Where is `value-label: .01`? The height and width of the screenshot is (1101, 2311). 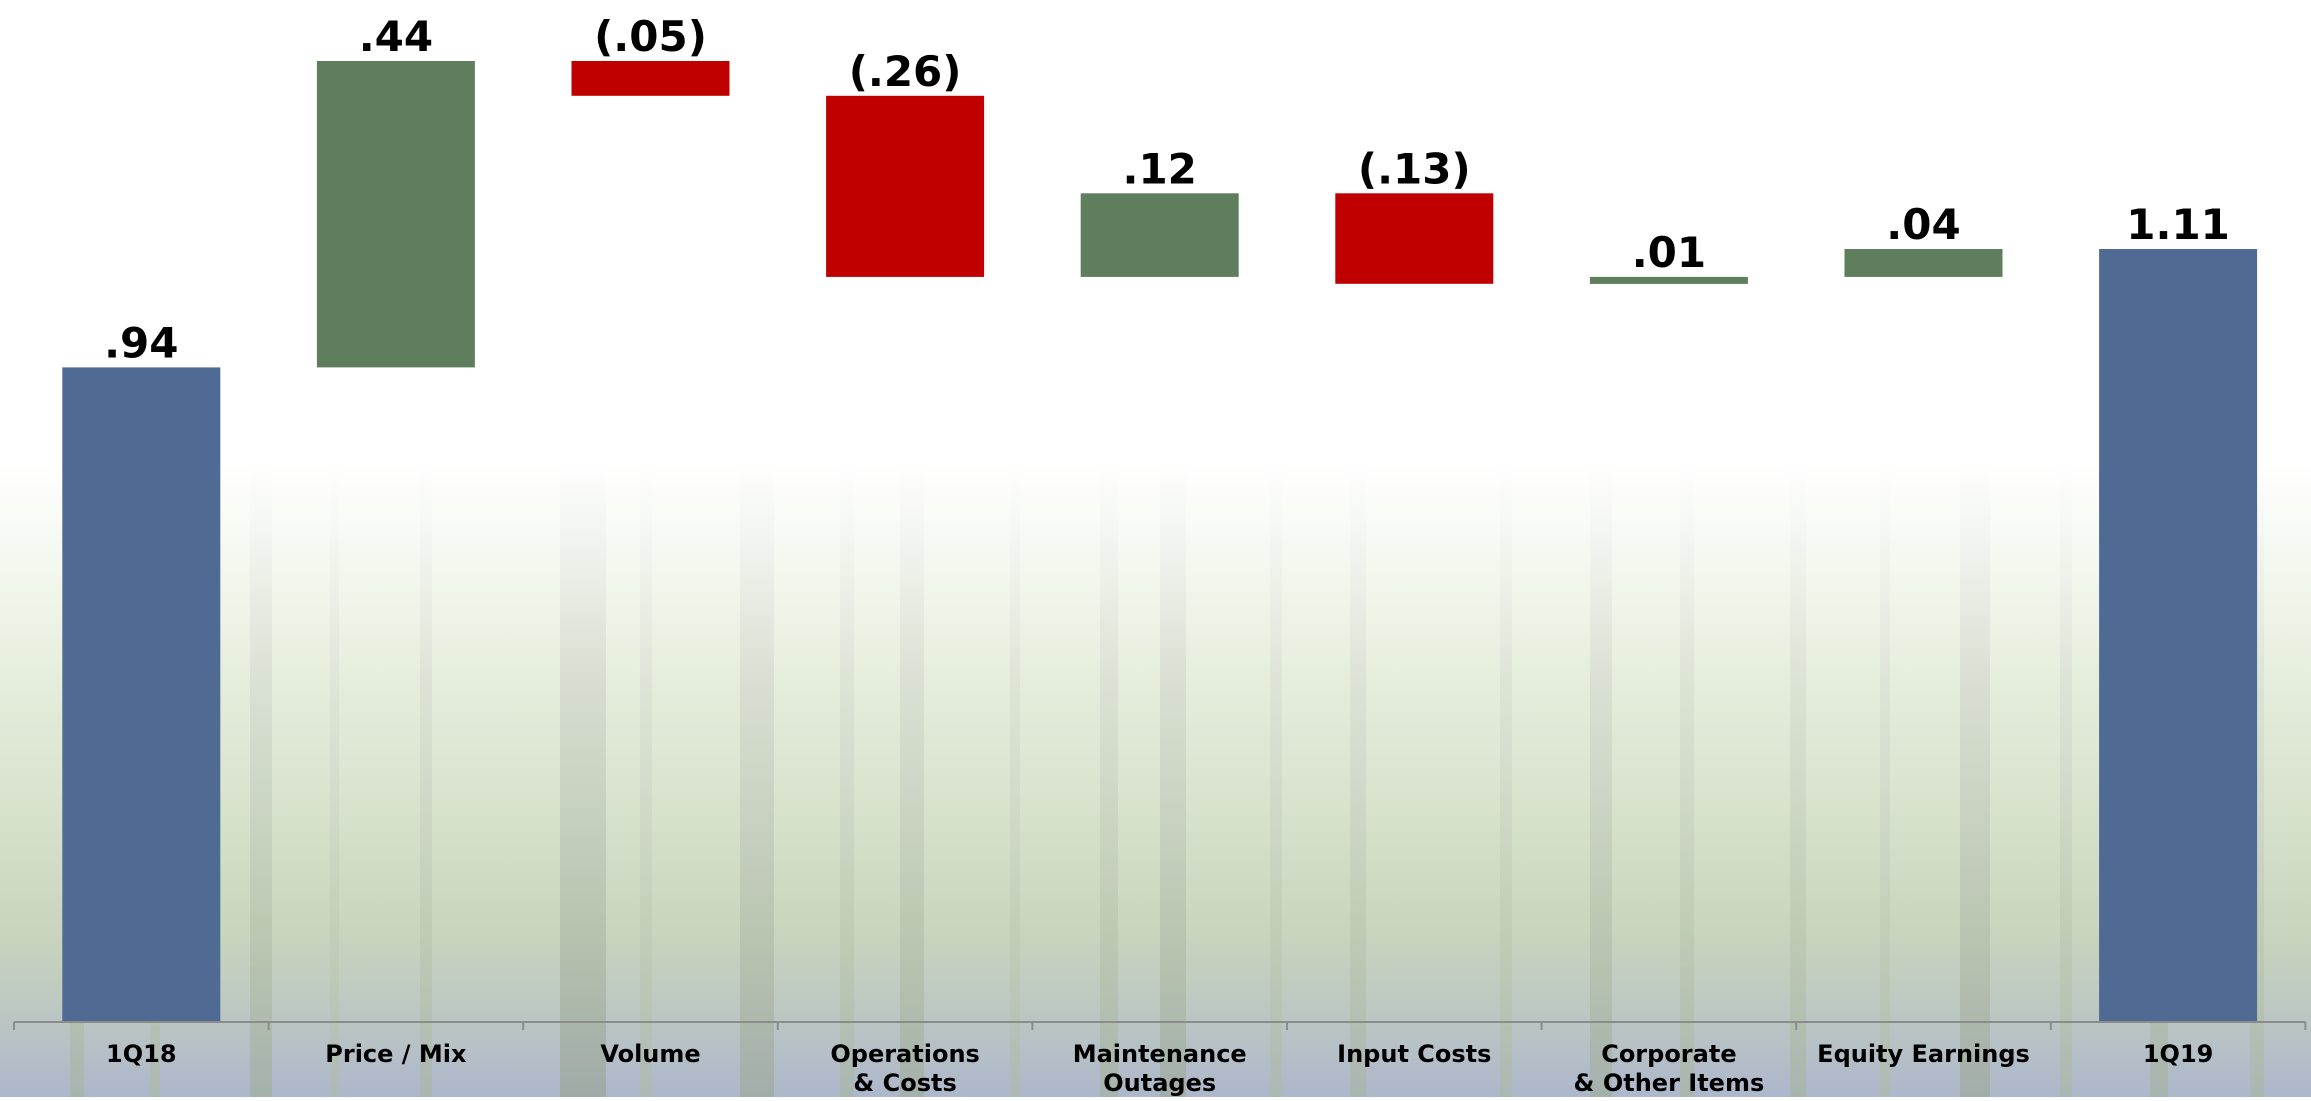
value-label: .01 is located at coordinates (1669, 252).